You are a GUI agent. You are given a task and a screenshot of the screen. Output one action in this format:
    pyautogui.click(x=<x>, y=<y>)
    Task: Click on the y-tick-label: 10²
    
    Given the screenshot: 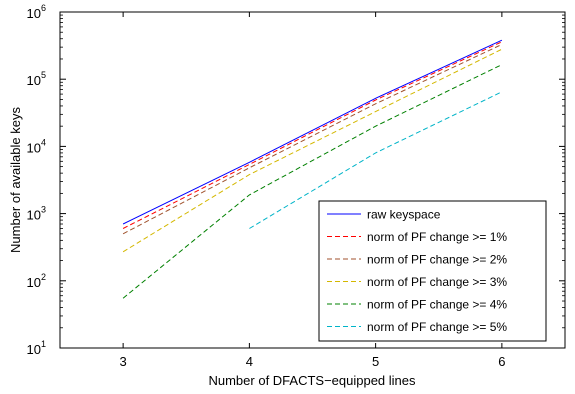 What is the action you would take?
    pyautogui.click(x=36, y=281)
    